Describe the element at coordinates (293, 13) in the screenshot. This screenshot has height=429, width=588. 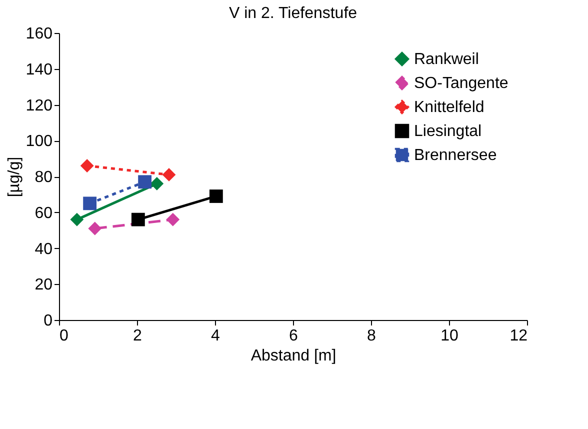
I see `chart-title: V in 2. Tiefenstufe` at that location.